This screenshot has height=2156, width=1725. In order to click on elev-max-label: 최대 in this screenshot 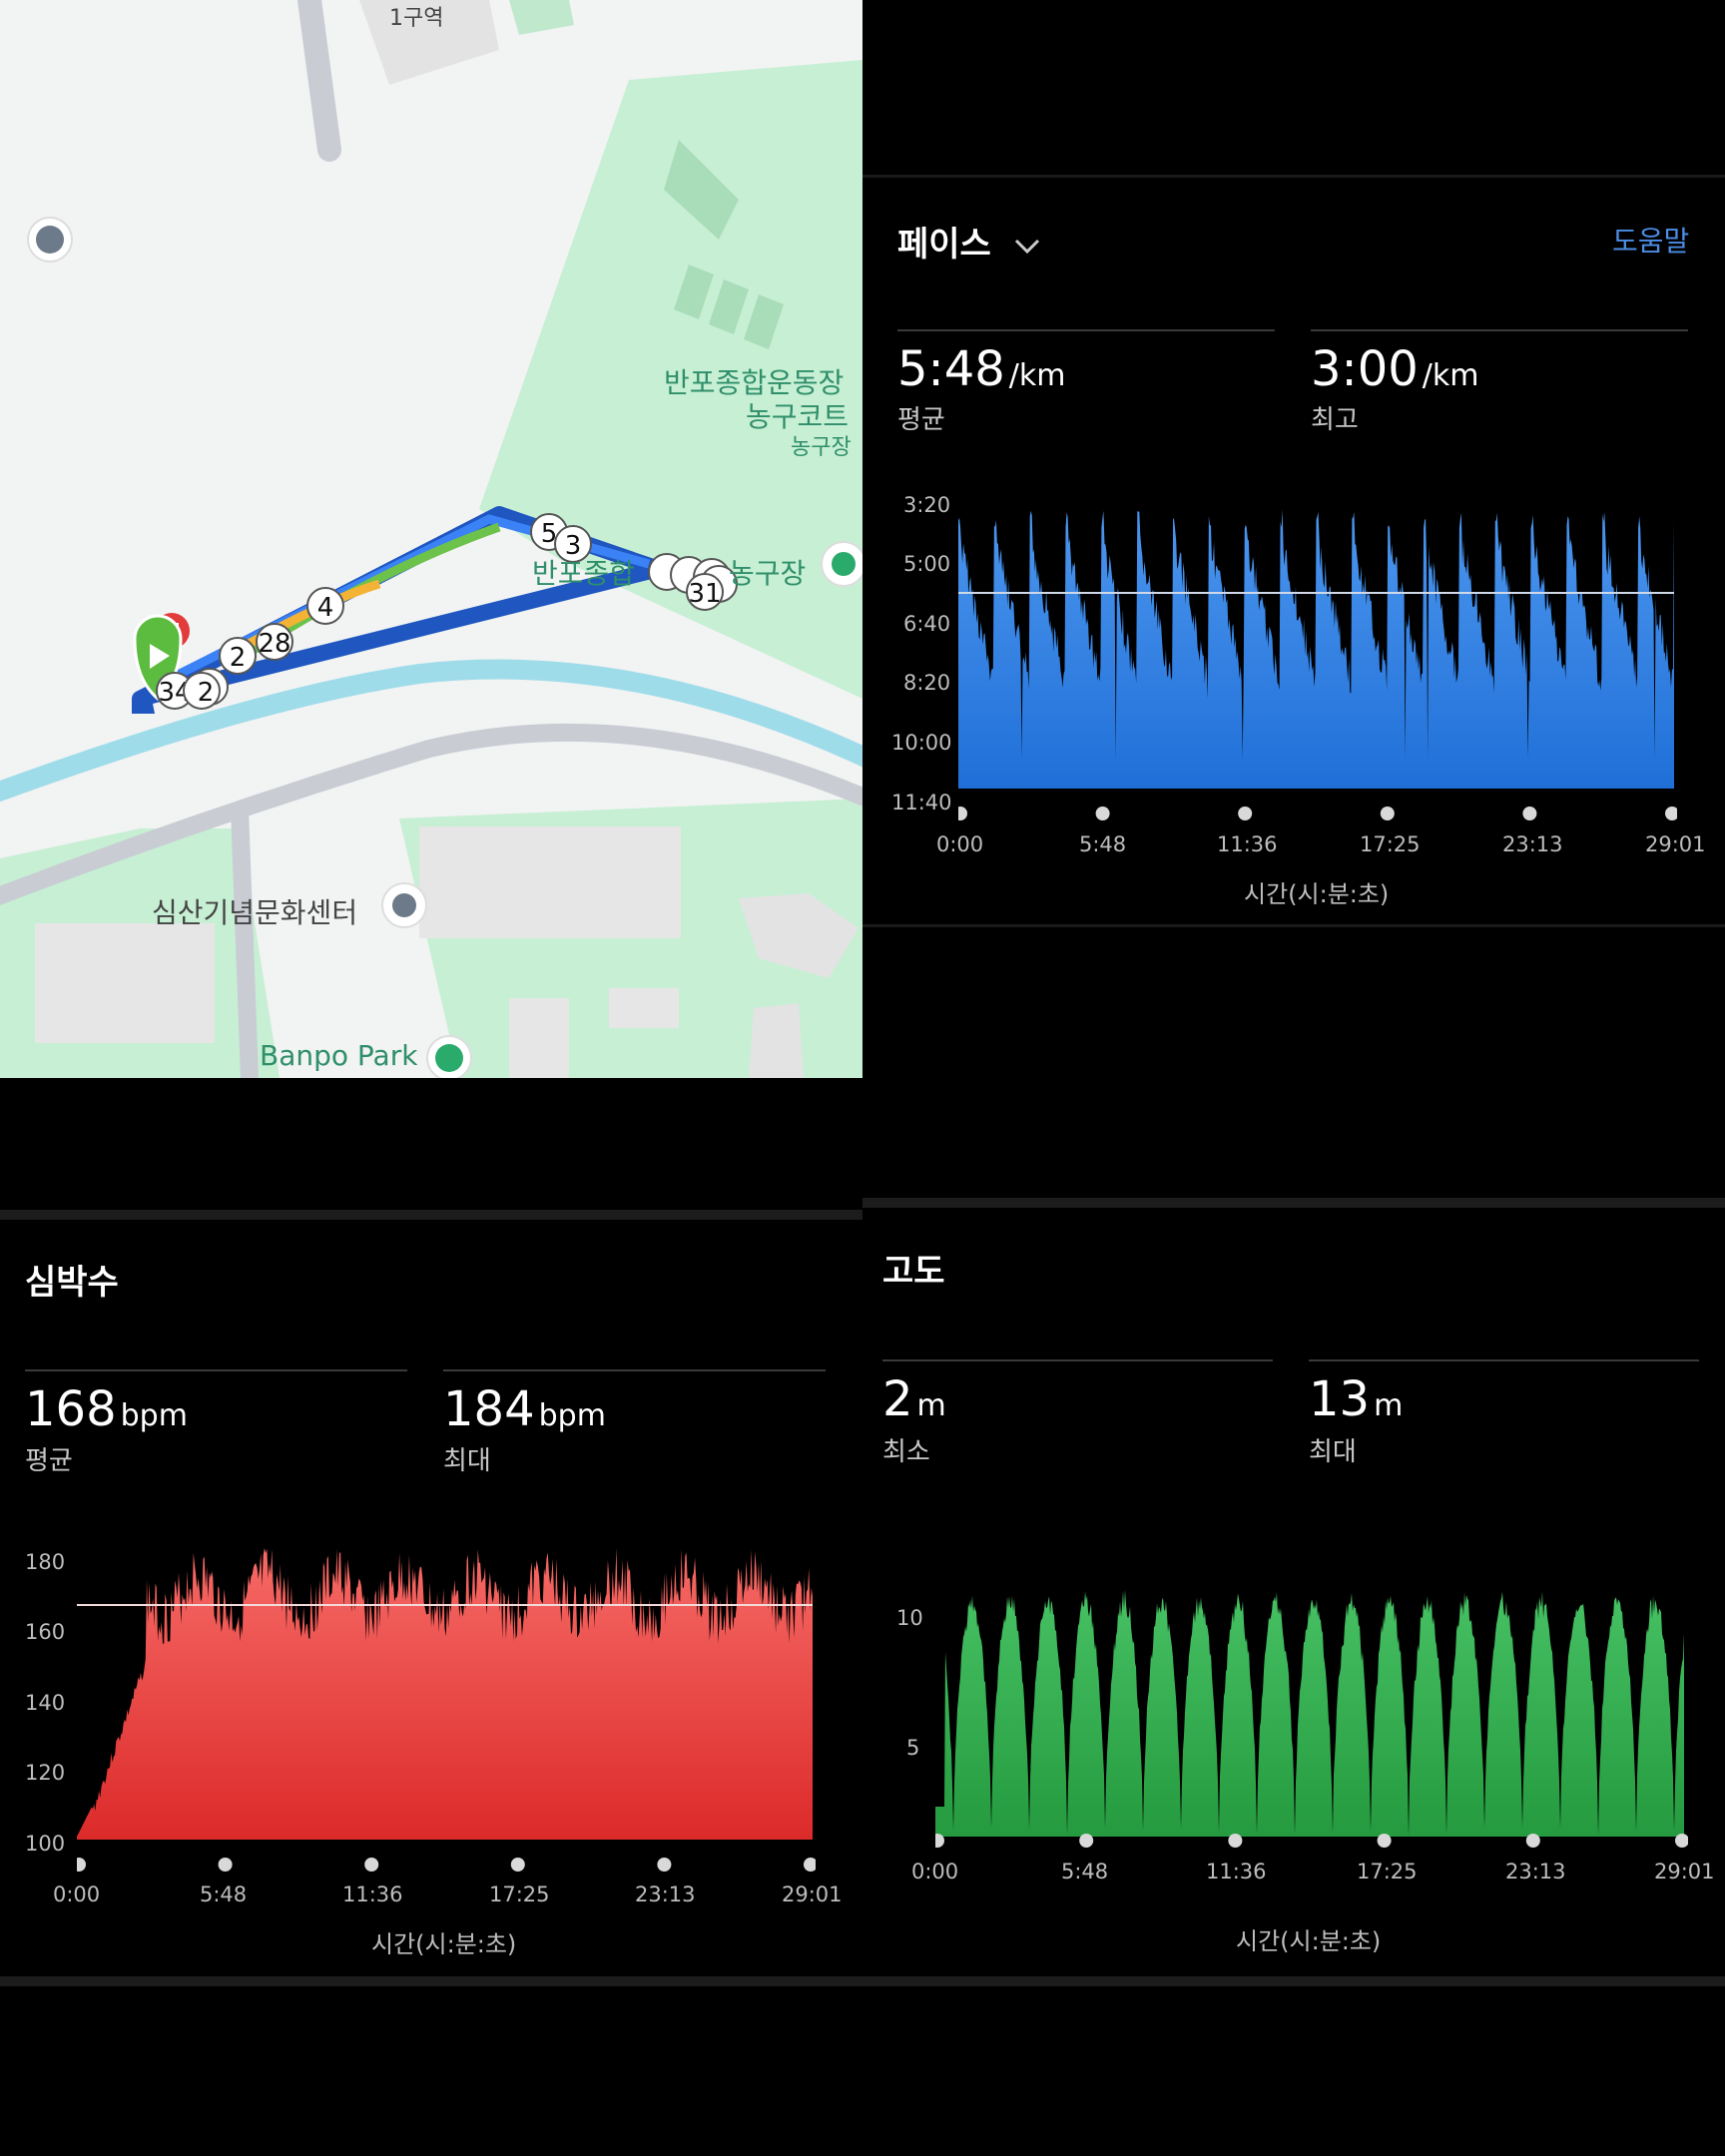, I will do `click(1333, 1452)`.